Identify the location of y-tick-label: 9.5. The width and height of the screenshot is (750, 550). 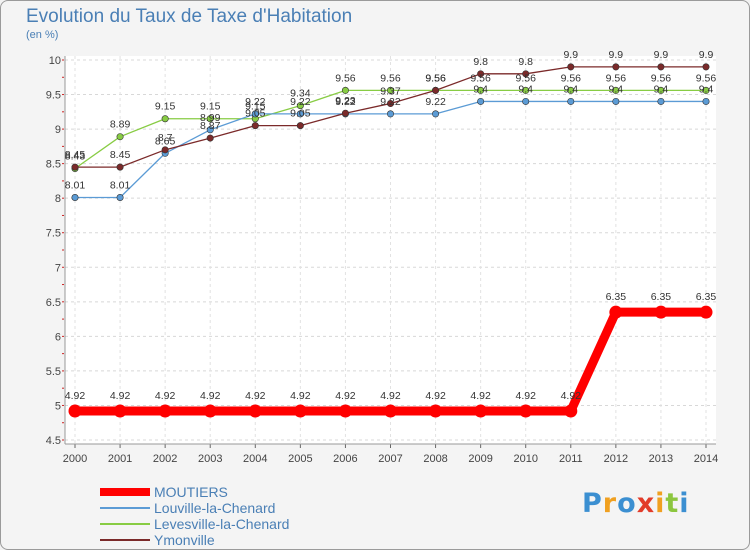
(53, 96).